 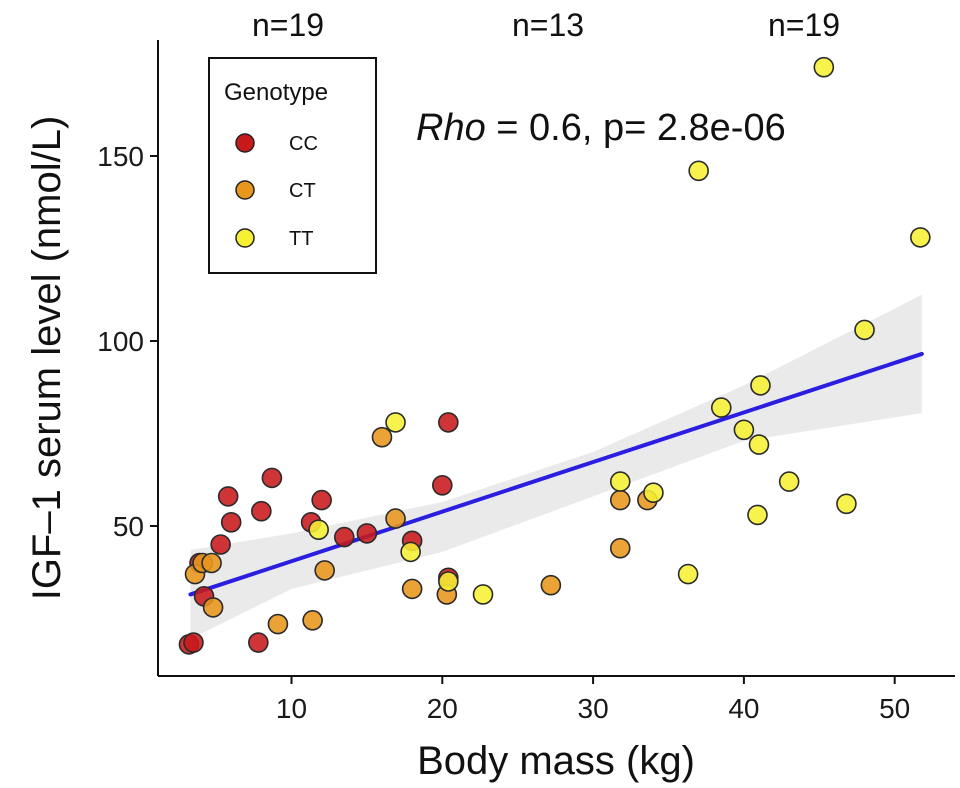 I want to click on legend-swatch-tt, so click(x=245, y=238).